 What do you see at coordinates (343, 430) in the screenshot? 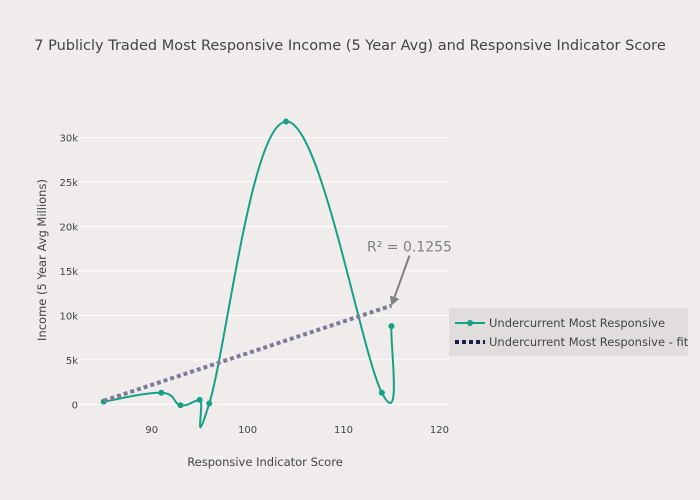
I see `x-tick-label: 110` at bounding box center [343, 430].